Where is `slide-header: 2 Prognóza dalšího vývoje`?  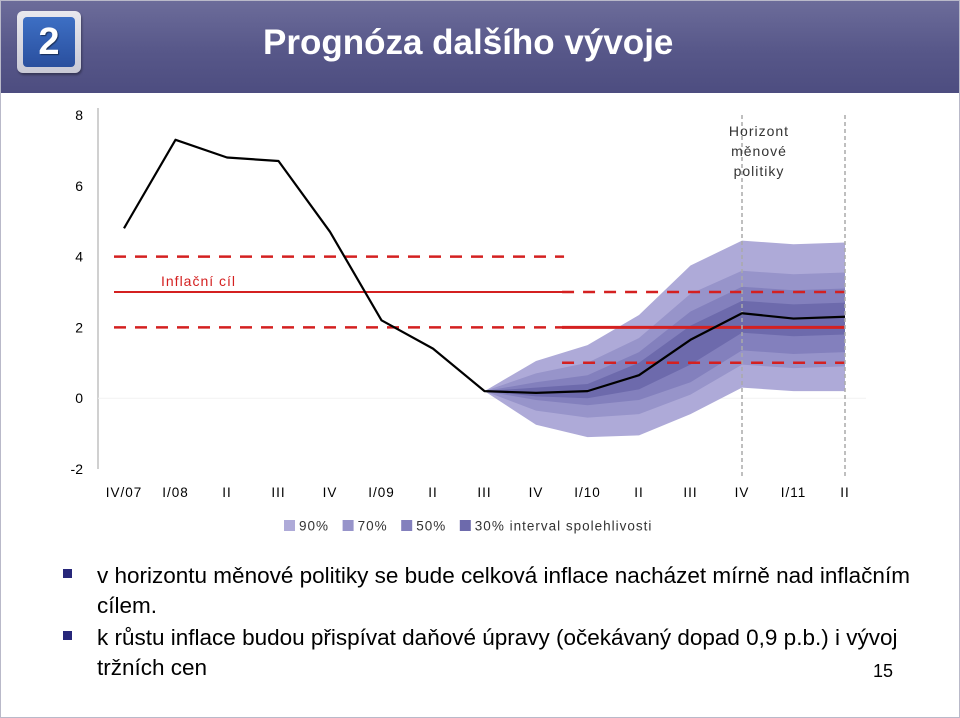 slide-header: 2 Prognóza dalšího vývoje is located at coordinates (480, 47).